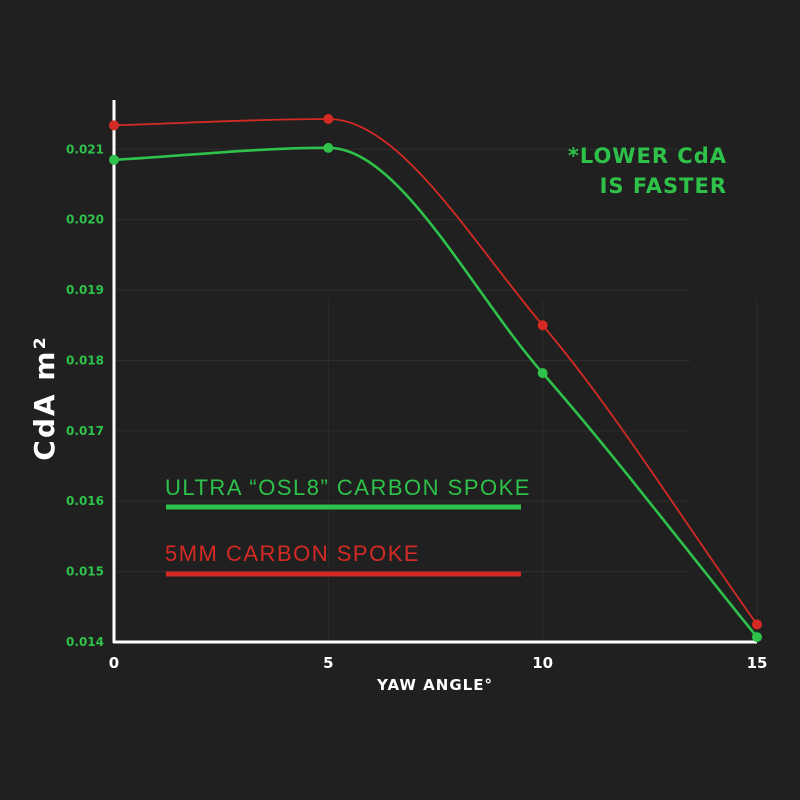 The image size is (800, 800). I want to click on y-tick-label: 0.015, so click(85, 572).